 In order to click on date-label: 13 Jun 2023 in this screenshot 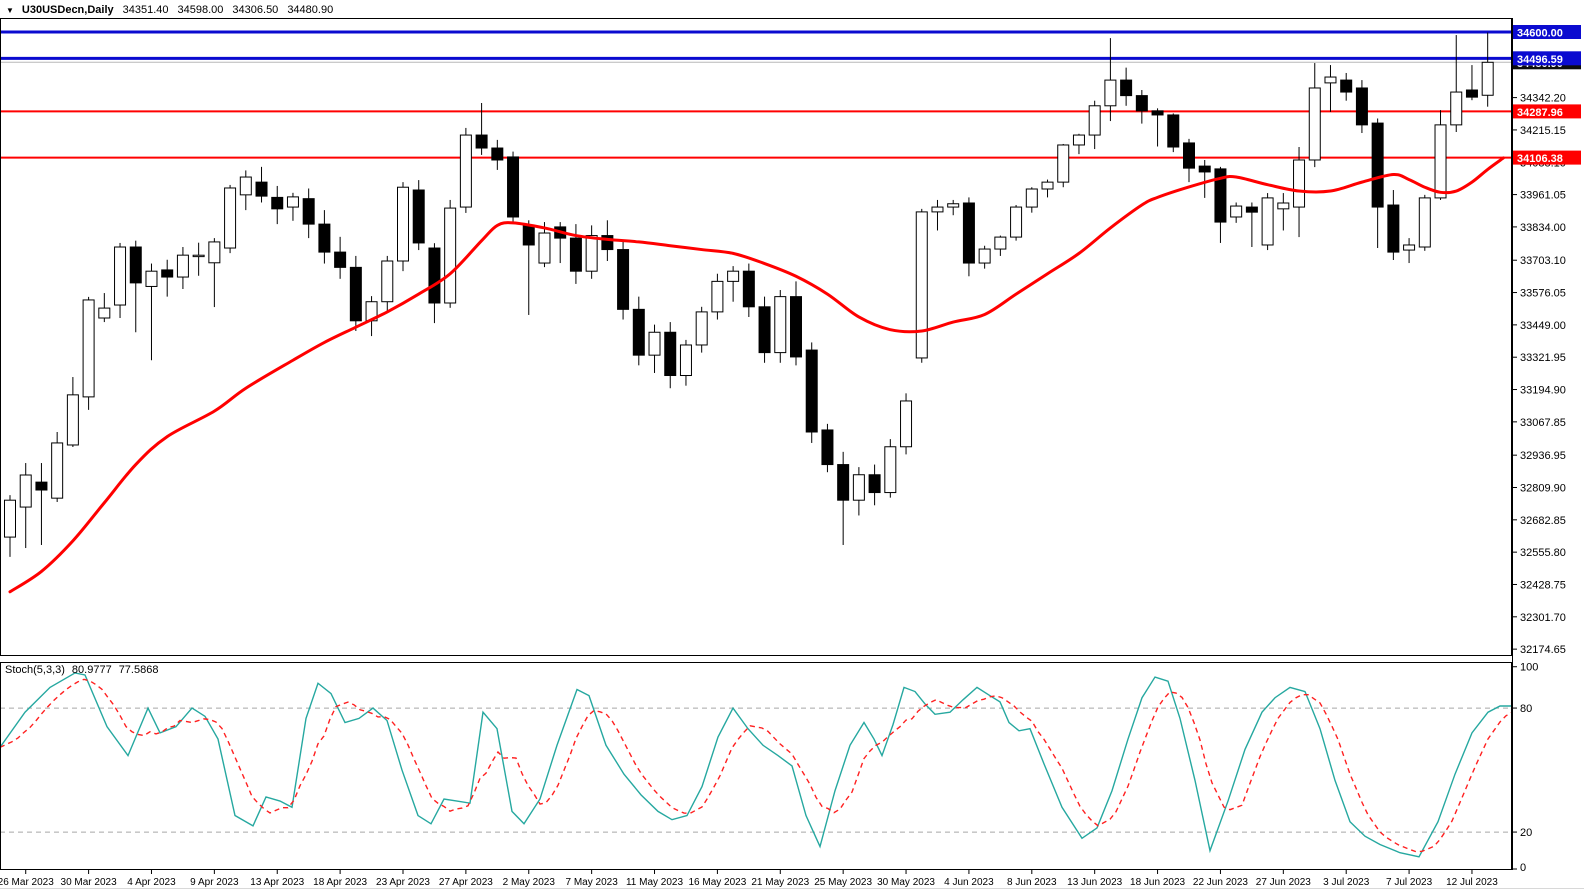, I will do `click(1094, 882)`.